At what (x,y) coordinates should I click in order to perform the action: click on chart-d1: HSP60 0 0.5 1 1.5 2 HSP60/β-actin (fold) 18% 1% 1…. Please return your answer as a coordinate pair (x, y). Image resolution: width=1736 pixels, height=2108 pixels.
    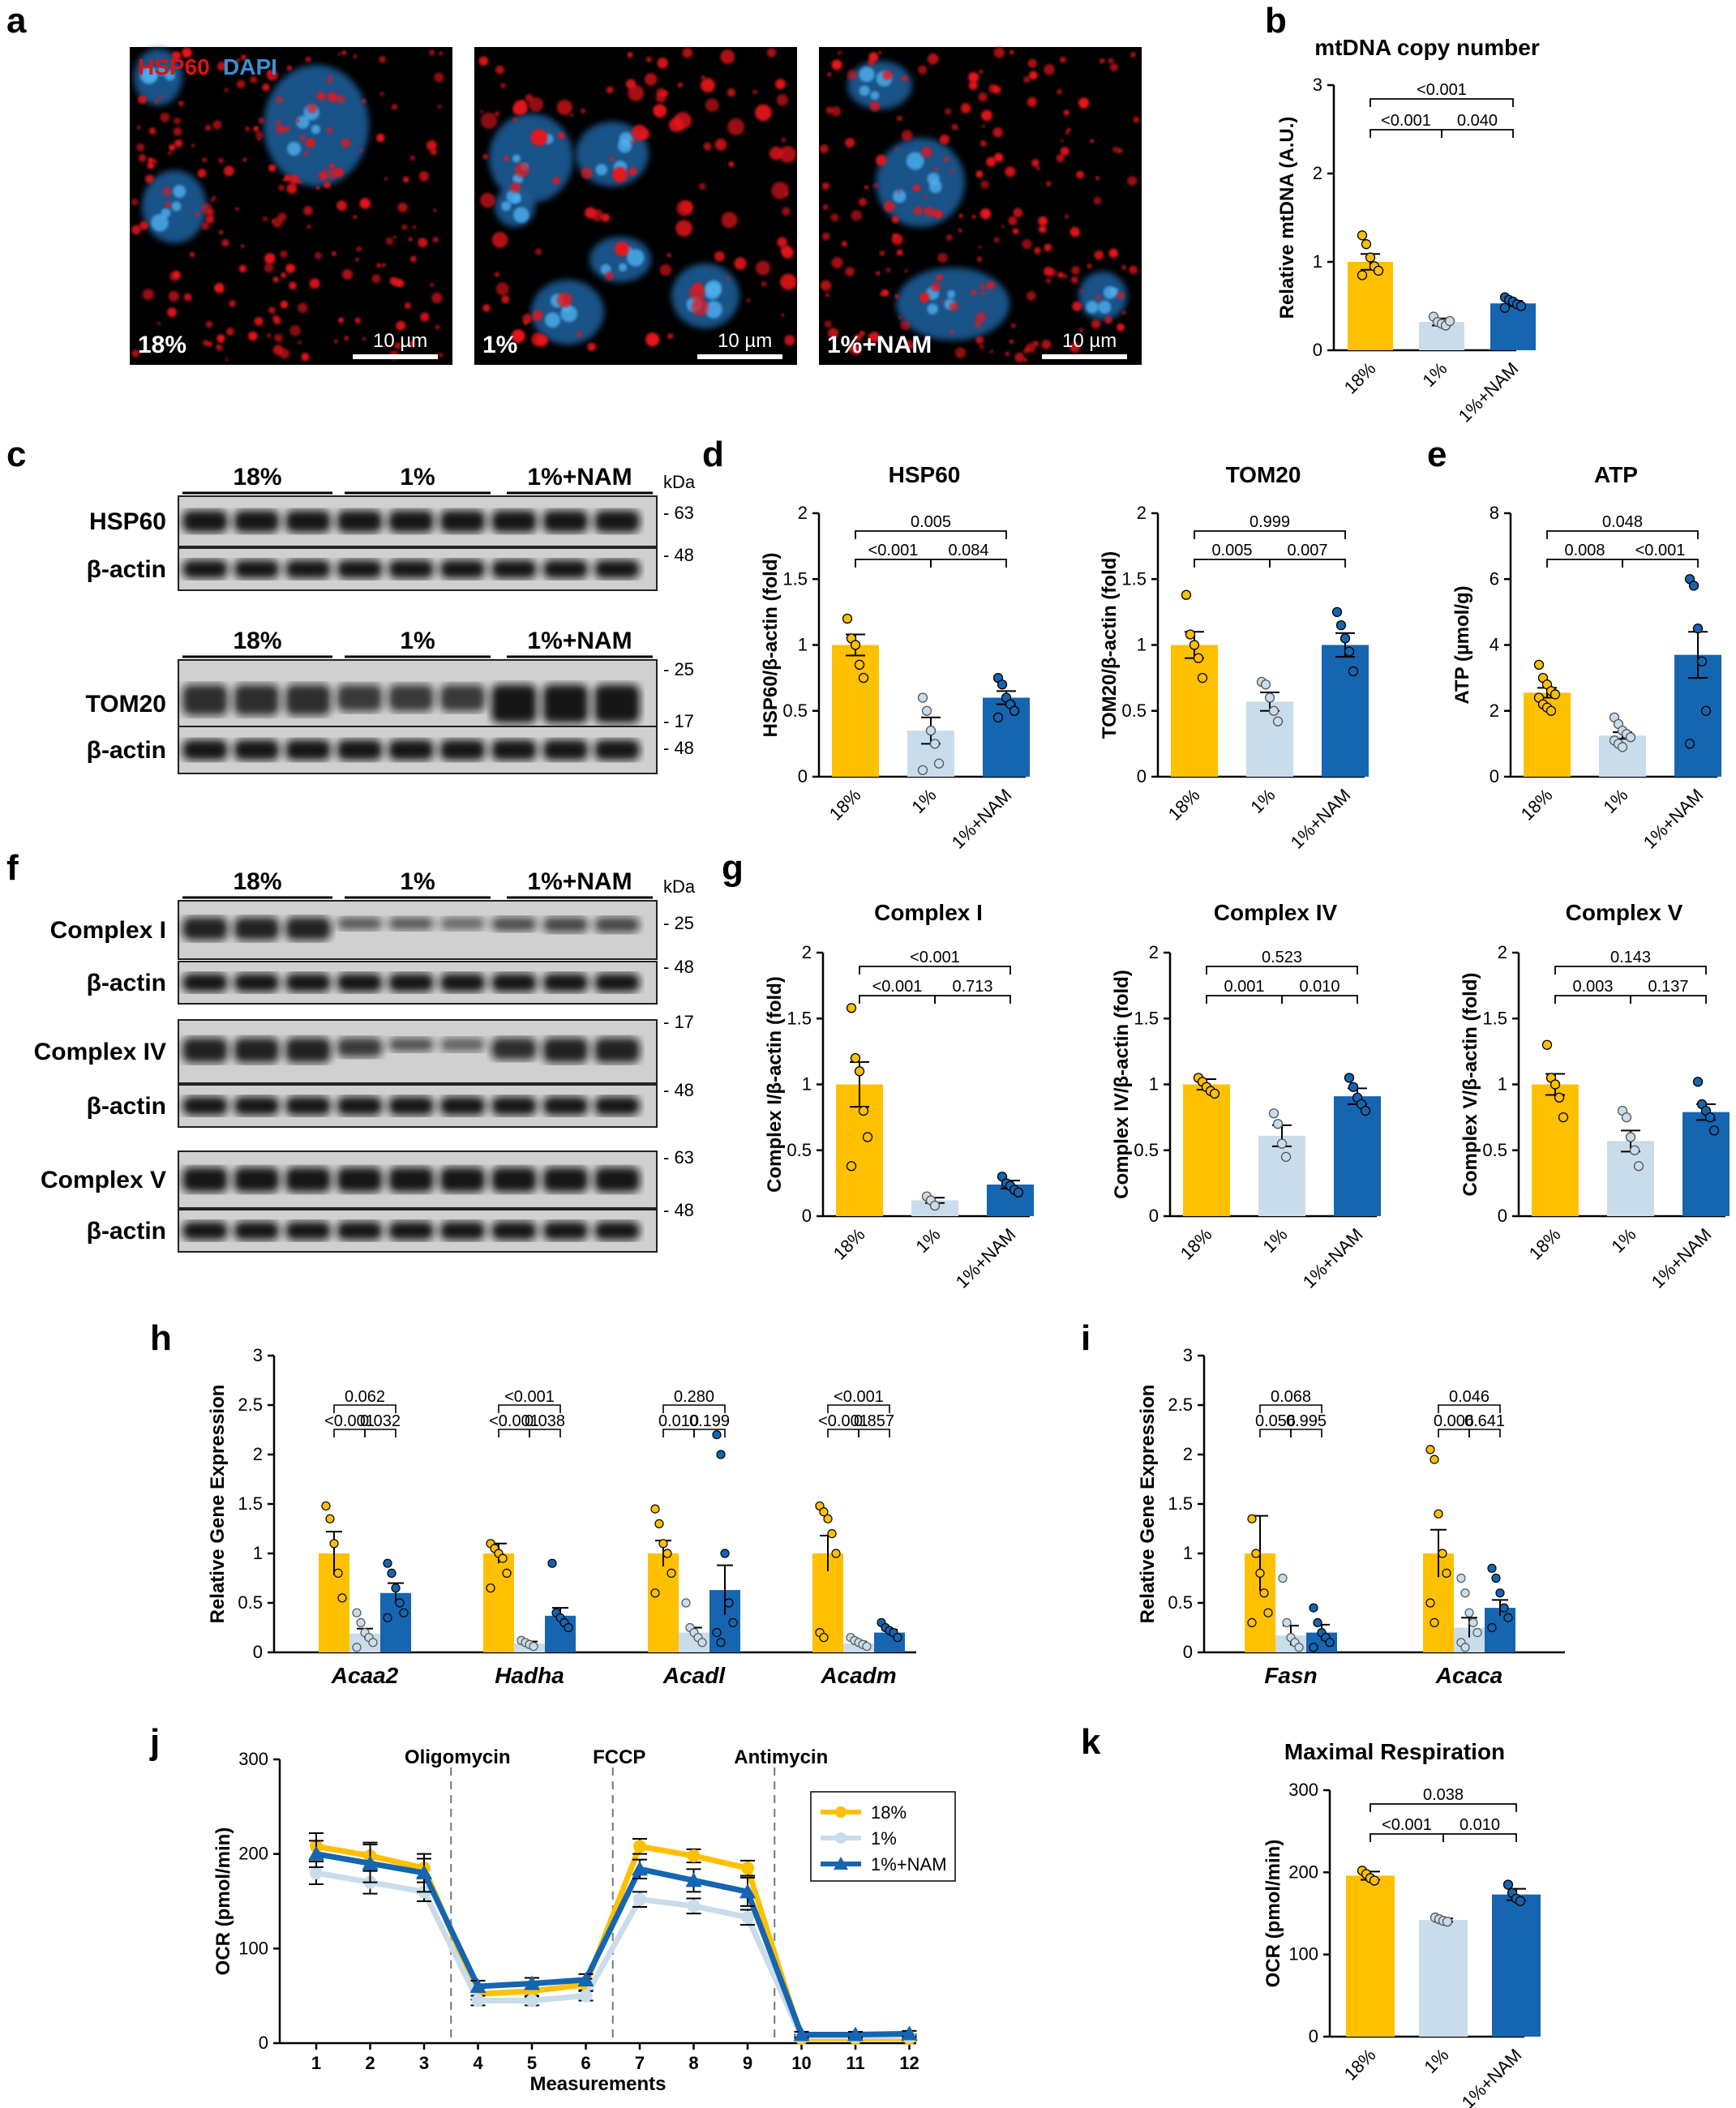
    Looking at the image, I should click on (895, 657).